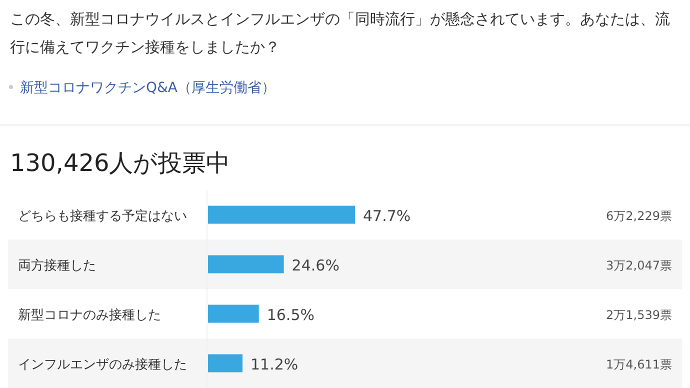 The image size is (690, 388). Describe the element at coordinates (639, 315) in the screenshot. I see `annotation: 2万1,539票` at that location.